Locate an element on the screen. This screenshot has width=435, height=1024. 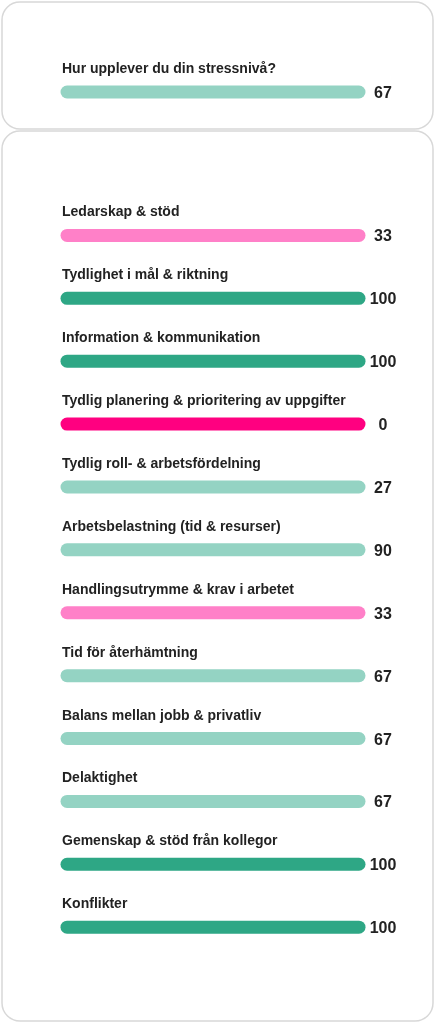
data-label: 27 is located at coordinates (383, 487).